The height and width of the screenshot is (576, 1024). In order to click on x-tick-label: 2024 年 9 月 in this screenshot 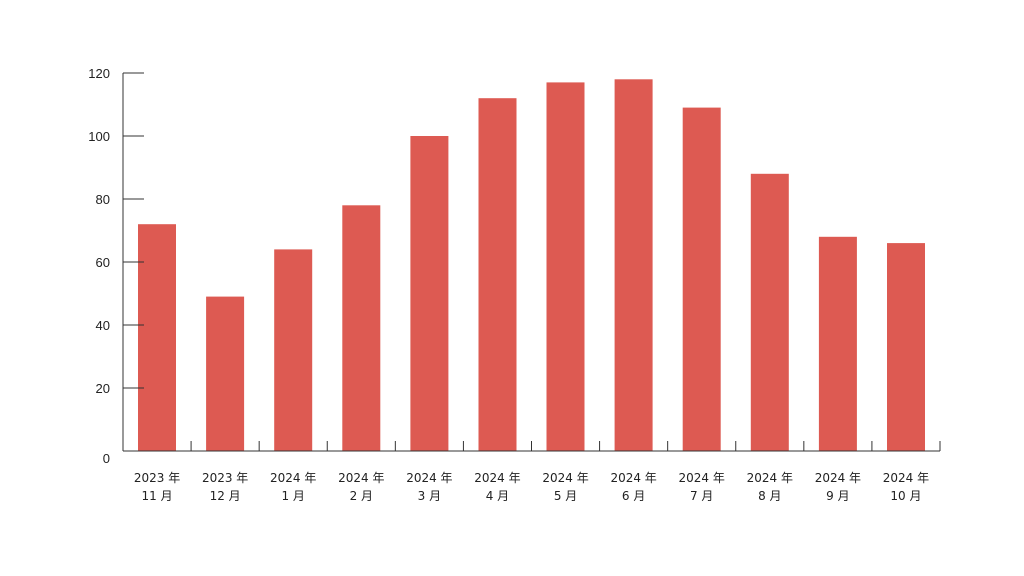, I will do `click(838, 487)`.